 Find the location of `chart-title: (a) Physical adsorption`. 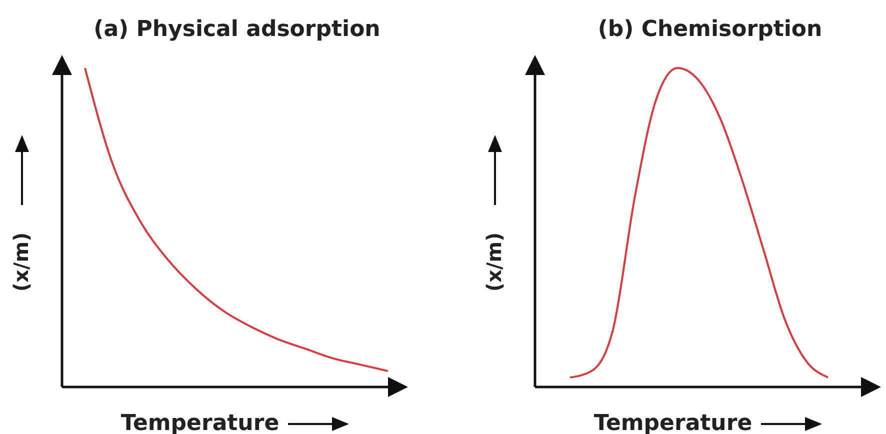

chart-title: (a) Physical adsorption is located at coordinates (237, 29).